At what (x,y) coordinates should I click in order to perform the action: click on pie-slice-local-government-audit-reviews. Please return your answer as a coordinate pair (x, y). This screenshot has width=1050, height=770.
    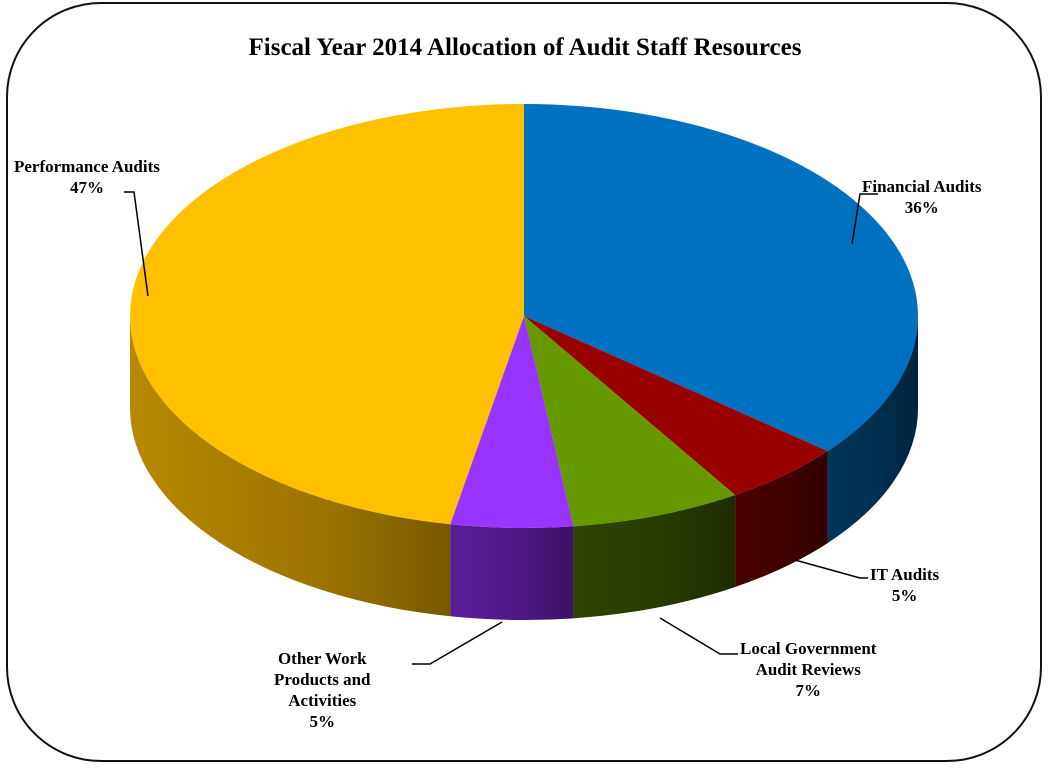
    Looking at the image, I should click on (630, 421).